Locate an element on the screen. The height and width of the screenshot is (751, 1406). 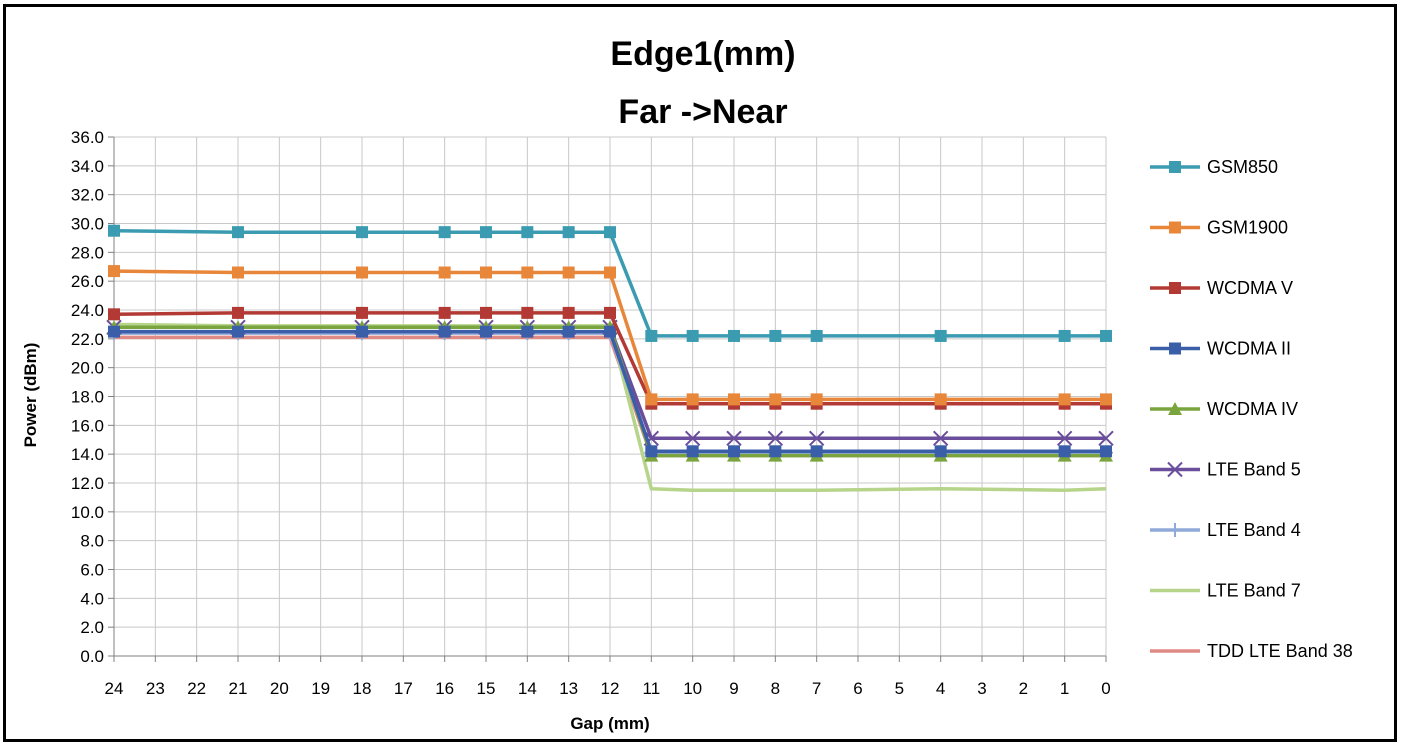
y-tick-label: 34.0 is located at coordinates (87, 166).